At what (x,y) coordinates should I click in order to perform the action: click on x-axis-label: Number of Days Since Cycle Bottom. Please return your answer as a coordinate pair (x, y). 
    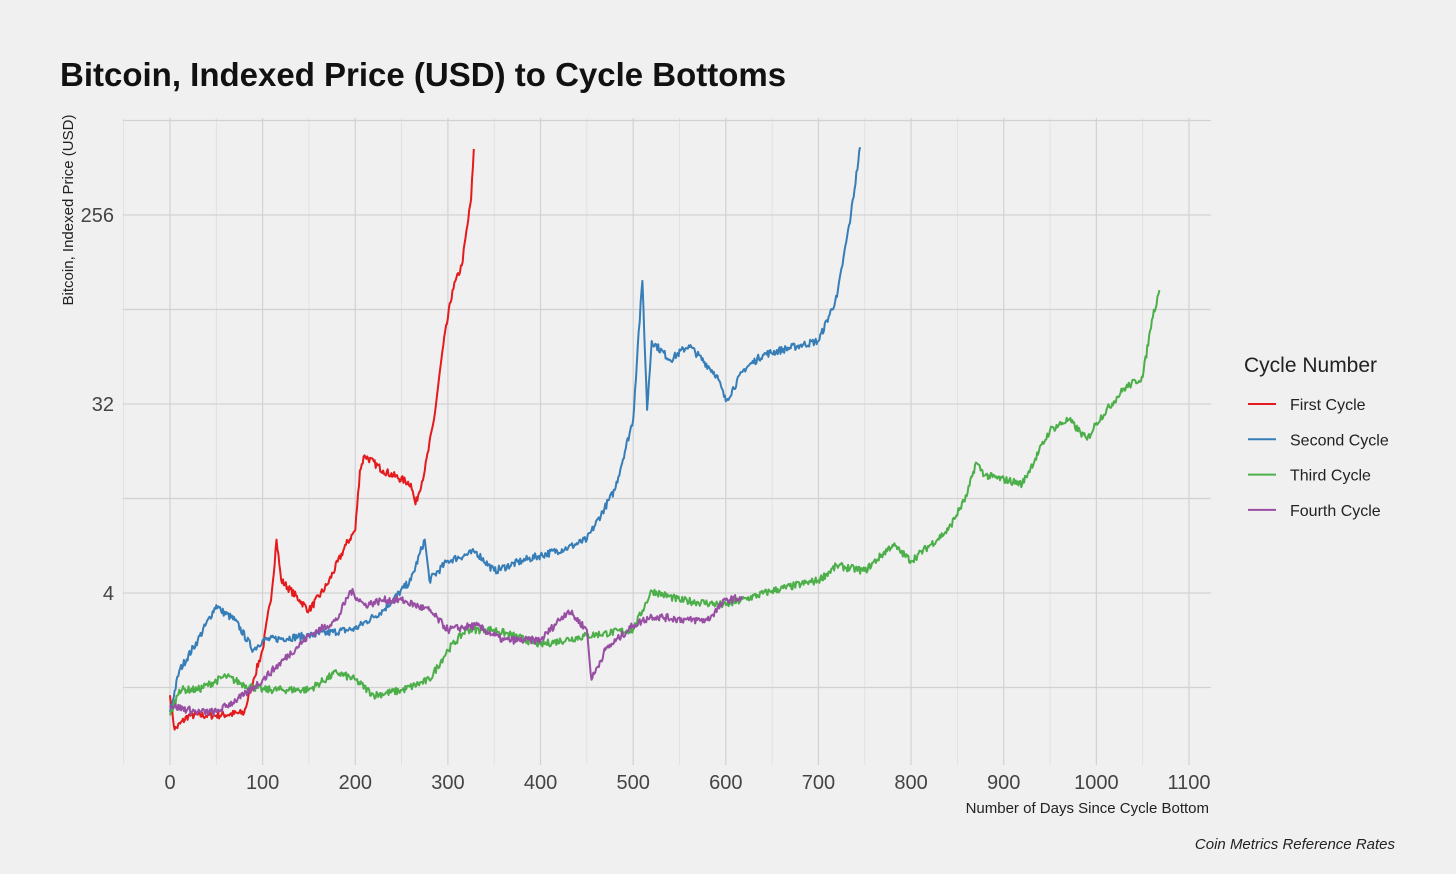
    Looking at the image, I should click on (1087, 808).